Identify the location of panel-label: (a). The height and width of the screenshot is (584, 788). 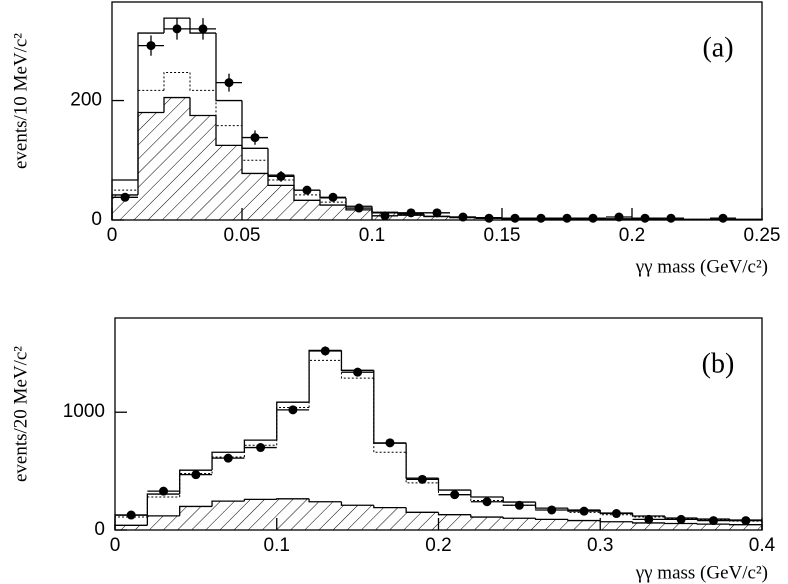
(717, 47).